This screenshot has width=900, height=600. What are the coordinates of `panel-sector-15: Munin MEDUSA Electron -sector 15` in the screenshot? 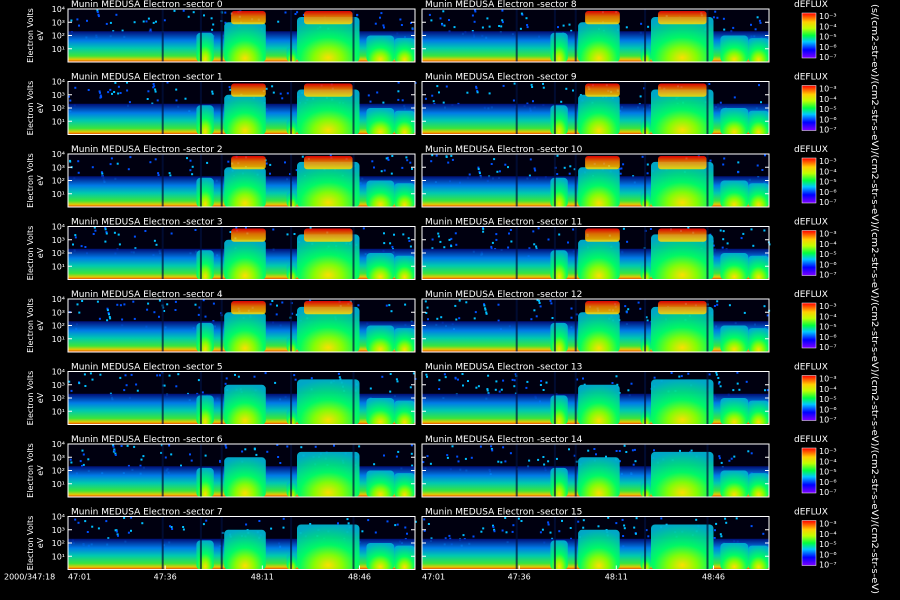 It's located at (595, 539).